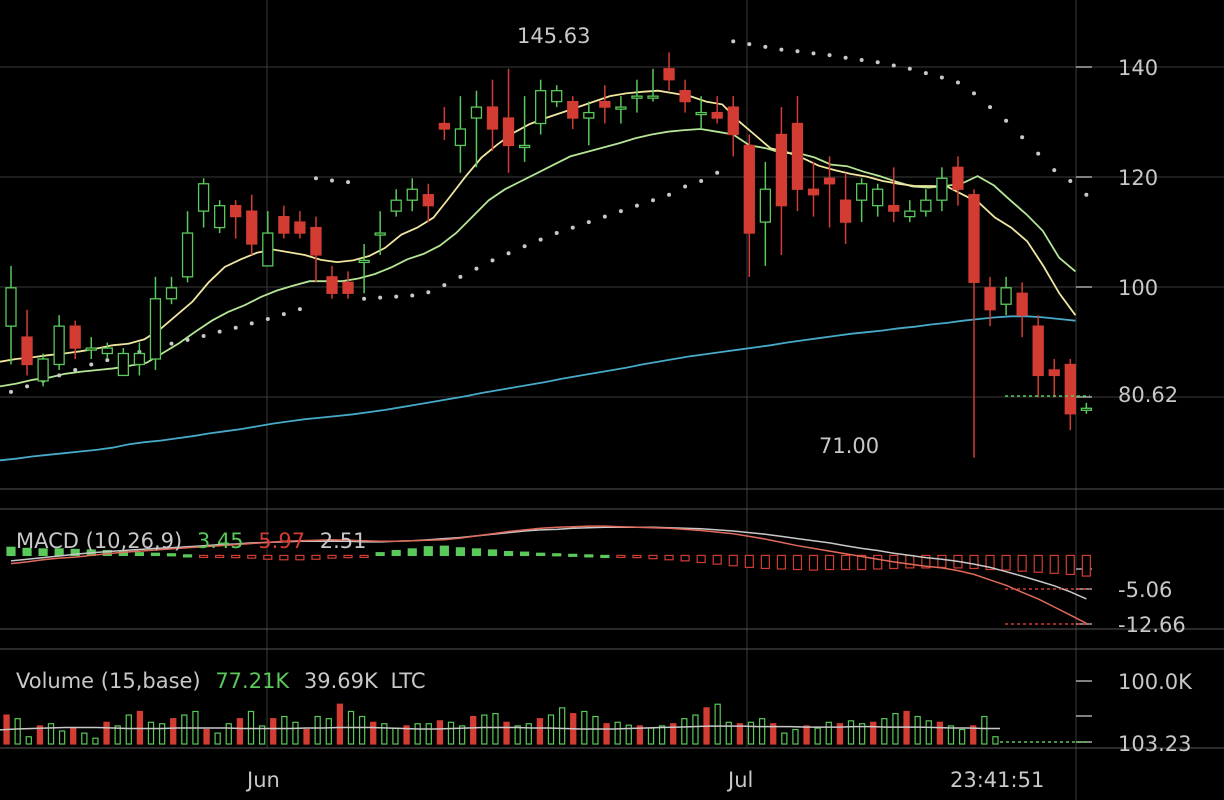 The width and height of the screenshot is (1224, 800). What do you see at coordinates (1138, 178) in the screenshot?
I see `price-tick-label: 120` at bounding box center [1138, 178].